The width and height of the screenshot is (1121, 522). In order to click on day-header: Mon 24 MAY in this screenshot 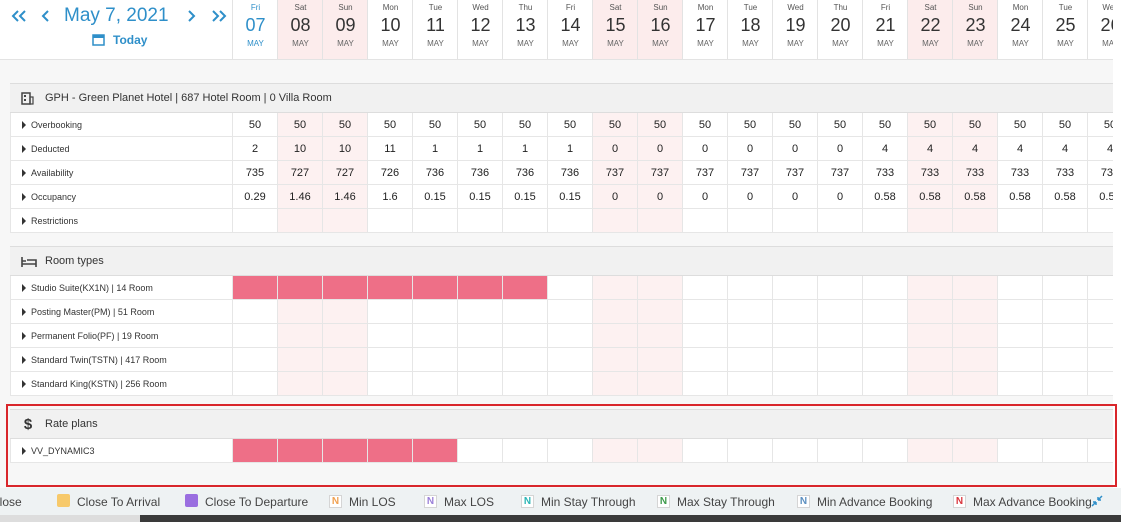, I will do `click(1019, 30)`.